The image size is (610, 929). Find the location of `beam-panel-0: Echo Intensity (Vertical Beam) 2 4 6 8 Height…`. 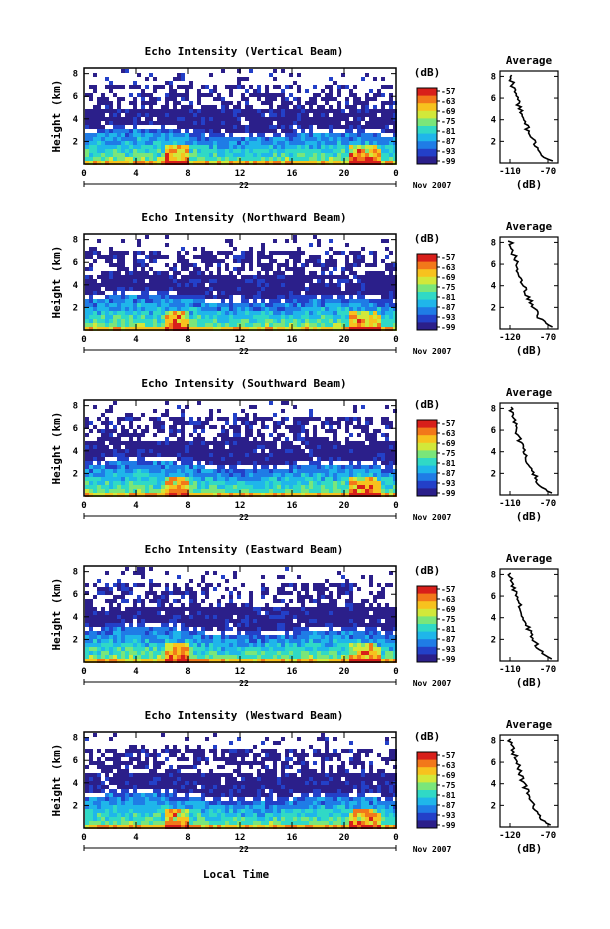

beam-panel-0: Echo Intensity (Vertical Beam) 2 4 6 8 Height… is located at coordinates (304, 118).